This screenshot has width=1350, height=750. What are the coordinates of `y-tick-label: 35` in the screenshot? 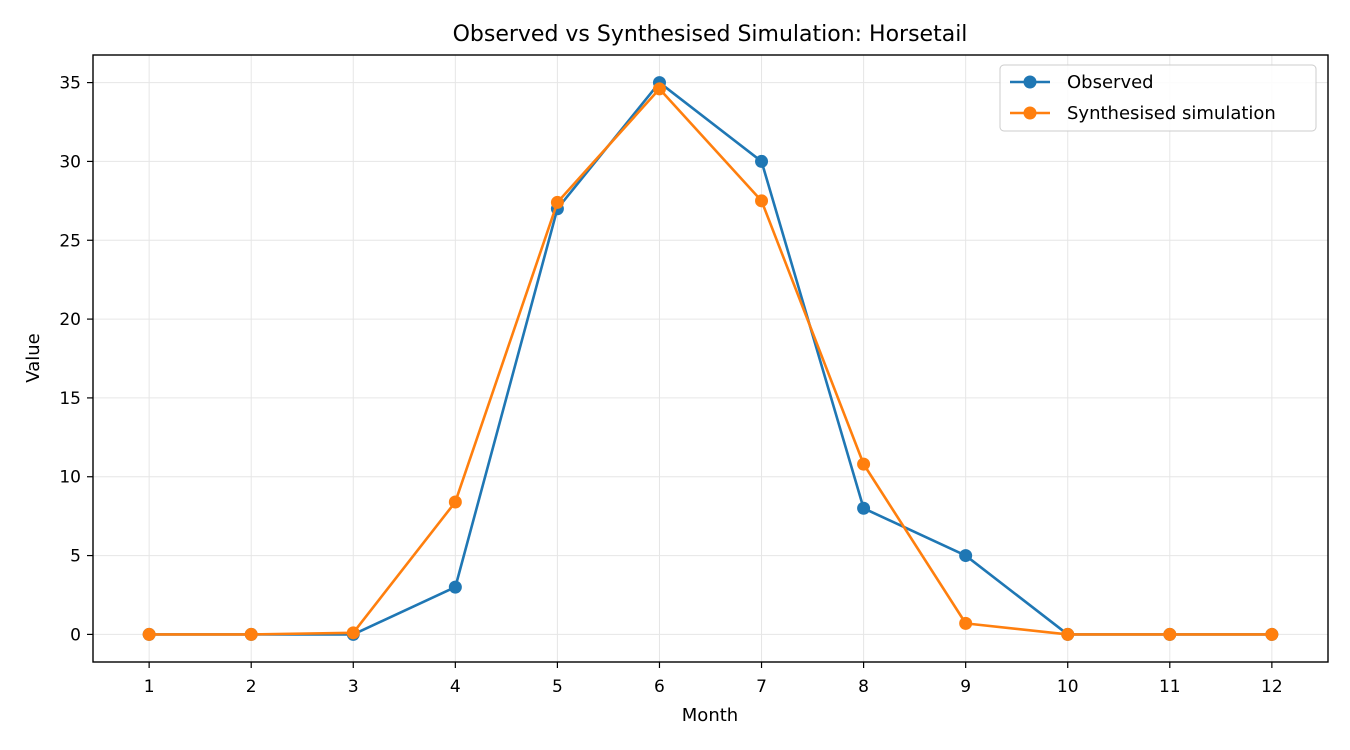 It's located at (70, 84).